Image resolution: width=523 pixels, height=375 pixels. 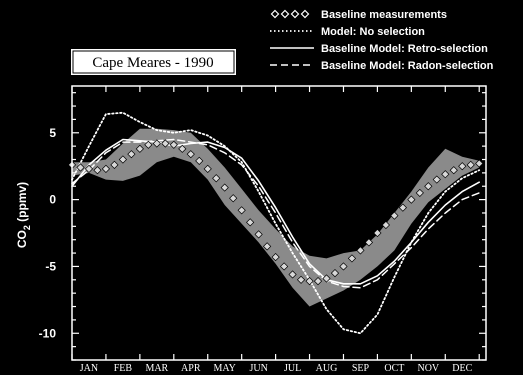 What do you see at coordinates (22, 239) in the screenshot?
I see `y-axis-label-prefix: CO` at bounding box center [22, 239].